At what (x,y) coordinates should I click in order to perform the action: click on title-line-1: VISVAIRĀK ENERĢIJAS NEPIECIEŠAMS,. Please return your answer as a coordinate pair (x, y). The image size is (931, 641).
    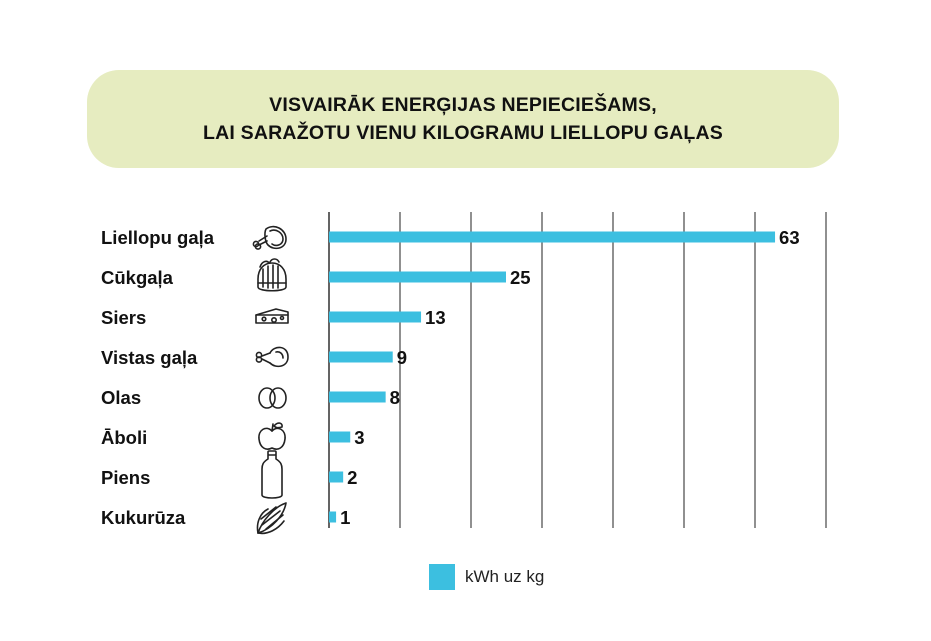
    Looking at the image, I should click on (463, 105).